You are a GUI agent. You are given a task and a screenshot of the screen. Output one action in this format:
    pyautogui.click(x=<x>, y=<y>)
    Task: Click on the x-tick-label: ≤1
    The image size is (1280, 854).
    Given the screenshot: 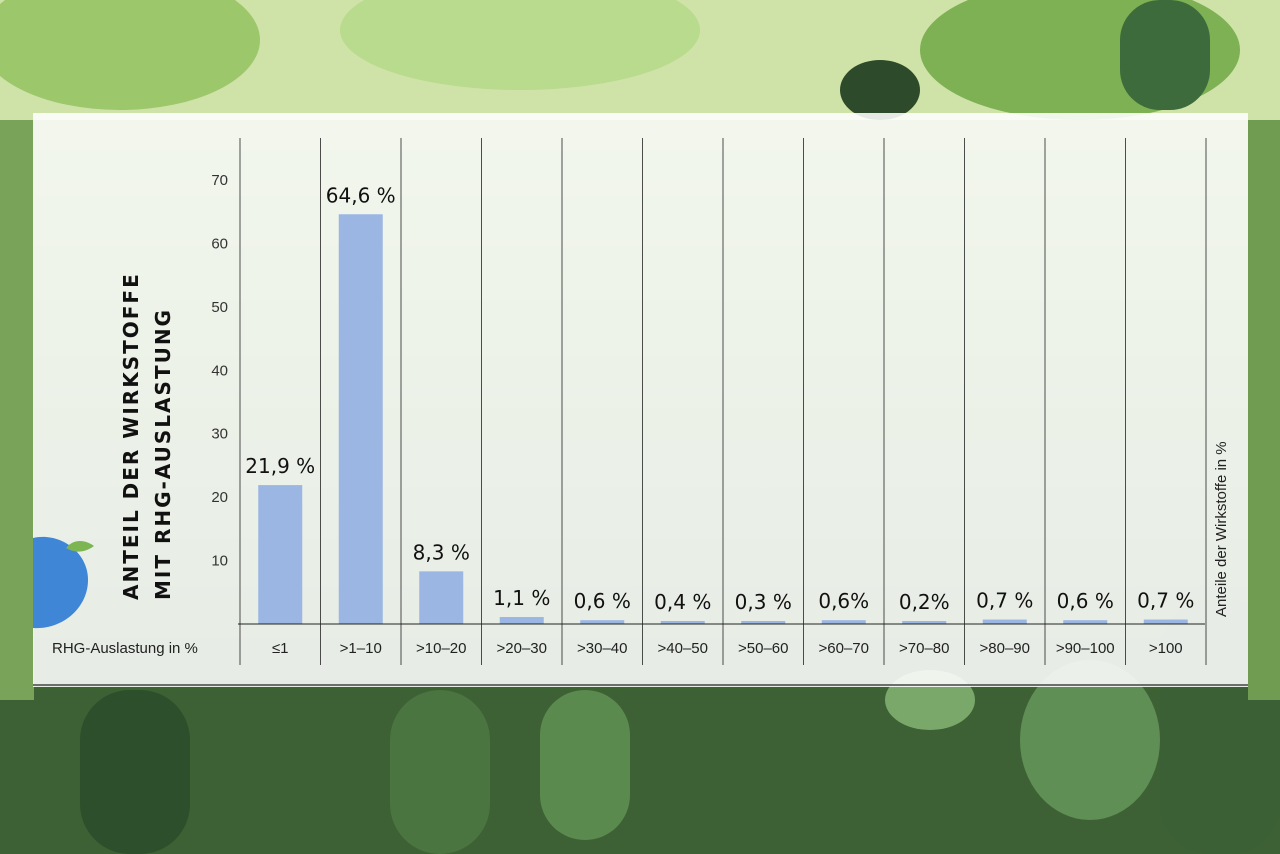 What is the action you would take?
    pyautogui.click(x=280, y=648)
    